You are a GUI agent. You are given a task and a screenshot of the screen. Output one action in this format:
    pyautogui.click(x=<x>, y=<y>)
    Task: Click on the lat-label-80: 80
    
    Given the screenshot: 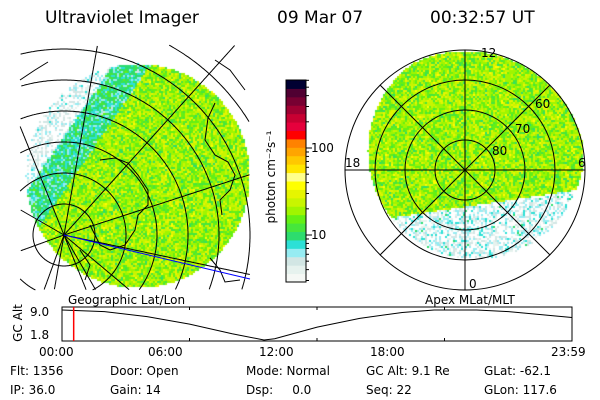 What is the action you would take?
    pyautogui.click(x=500, y=151)
    